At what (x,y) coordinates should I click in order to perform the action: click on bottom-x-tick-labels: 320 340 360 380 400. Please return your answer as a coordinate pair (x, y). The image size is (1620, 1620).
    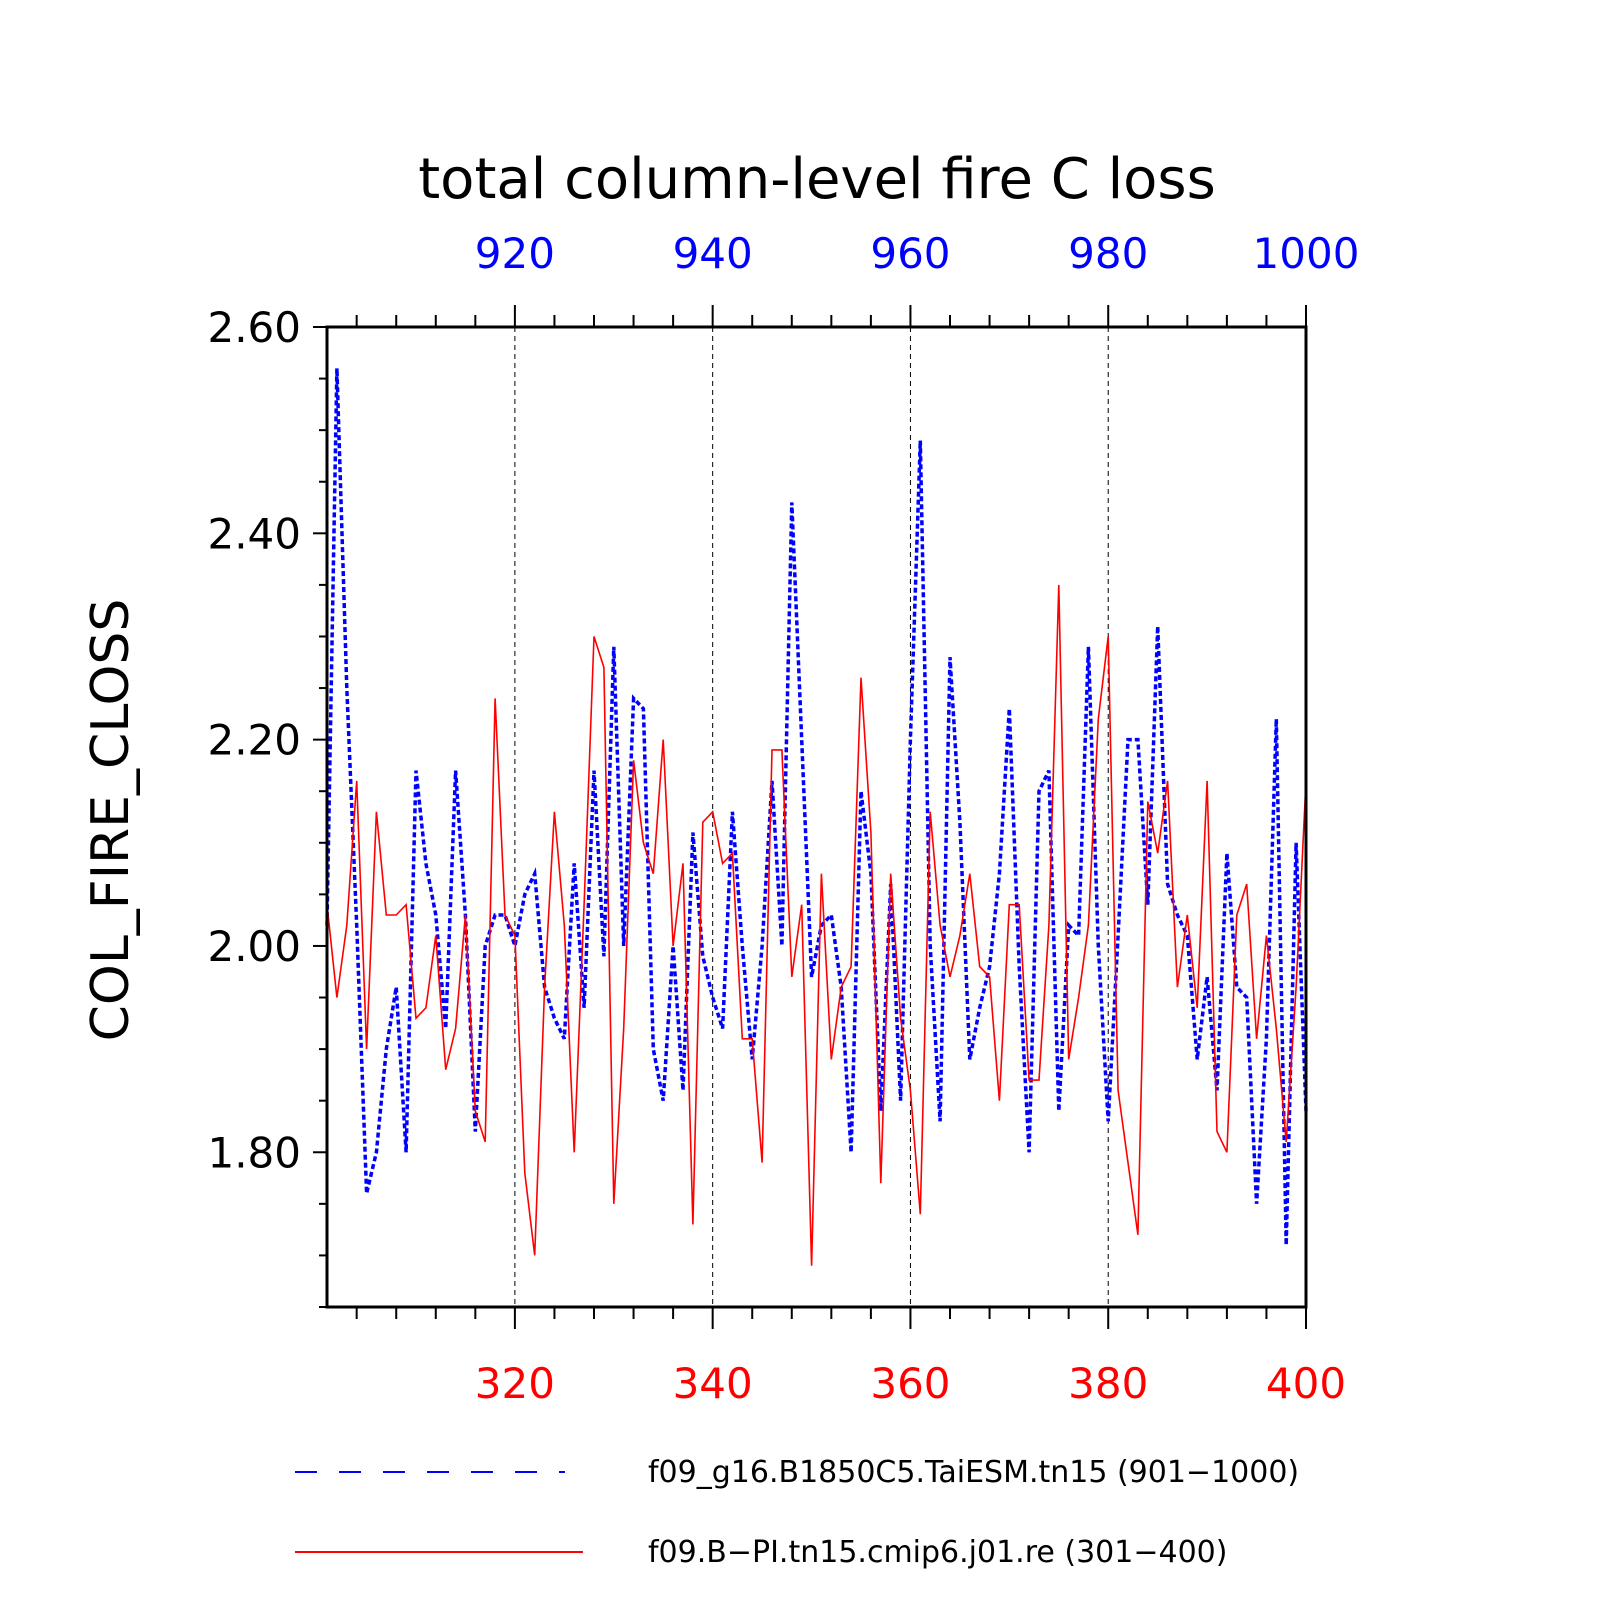
    Looking at the image, I should click on (910, 1383).